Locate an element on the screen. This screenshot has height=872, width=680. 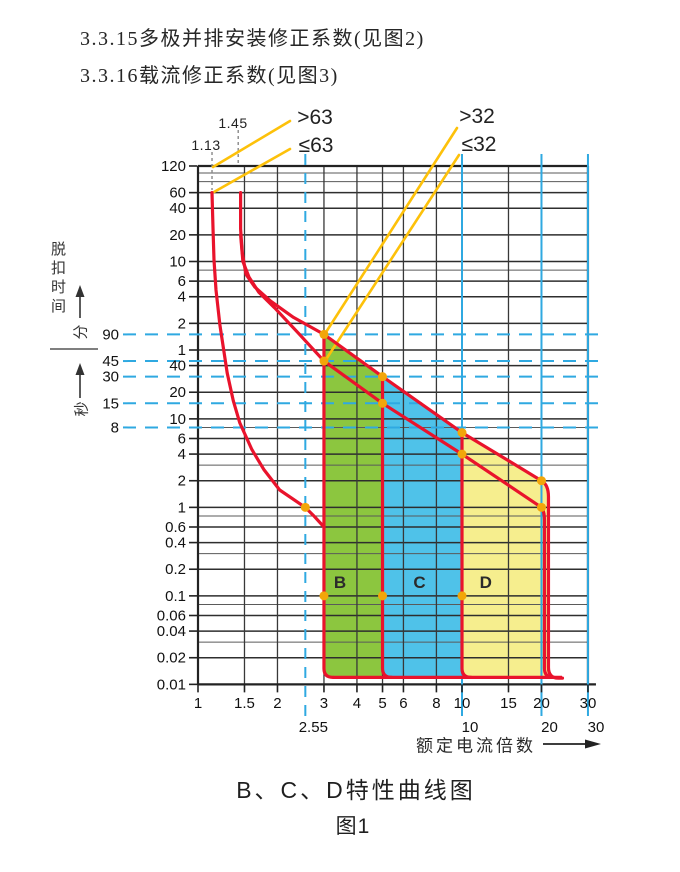
y-axis-label-min: 2 is located at coordinates (182, 323).